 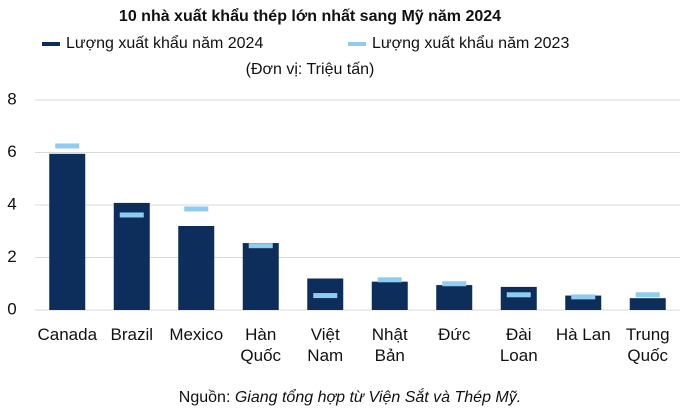 What do you see at coordinates (648, 334) in the screenshot?
I see `x-tick-line: Trung` at bounding box center [648, 334].